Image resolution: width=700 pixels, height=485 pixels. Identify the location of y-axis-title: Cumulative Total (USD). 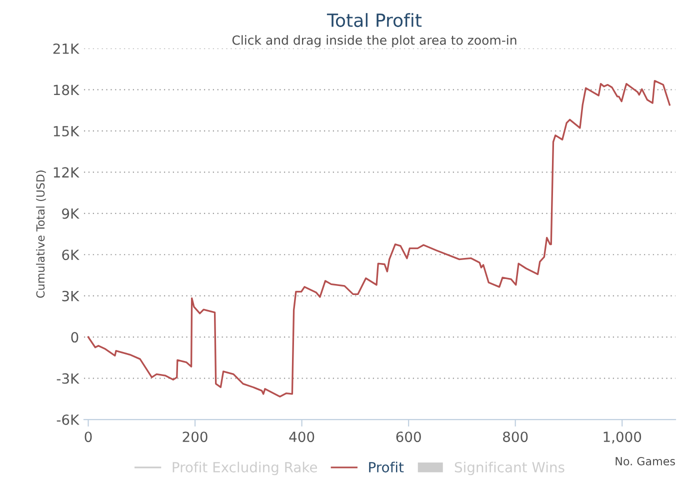
(41, 234).